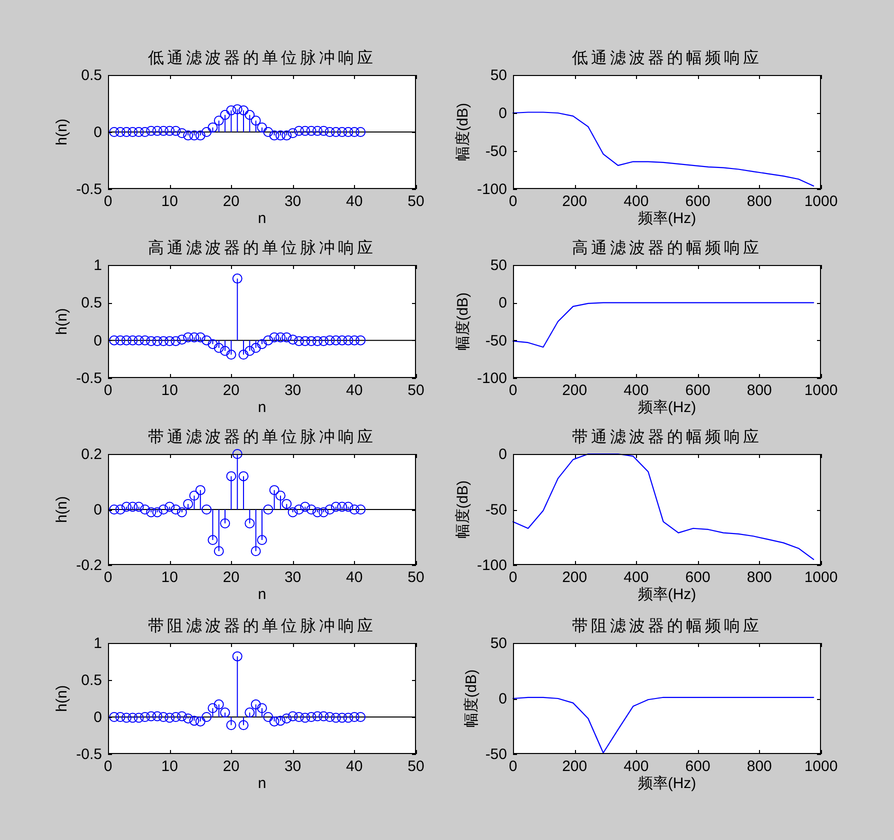 The width and height of the screenshot is (894, 840). I want to click on y-tick-label: -0.2, so click(89, 565).